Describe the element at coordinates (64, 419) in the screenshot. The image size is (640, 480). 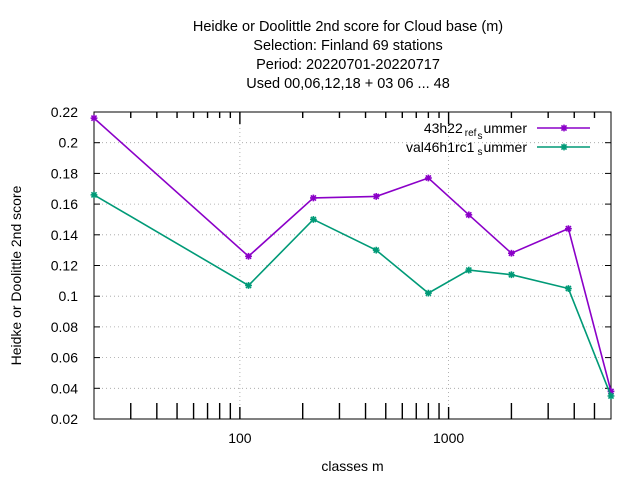
I see `y-tick-label: 0.02` at that location.